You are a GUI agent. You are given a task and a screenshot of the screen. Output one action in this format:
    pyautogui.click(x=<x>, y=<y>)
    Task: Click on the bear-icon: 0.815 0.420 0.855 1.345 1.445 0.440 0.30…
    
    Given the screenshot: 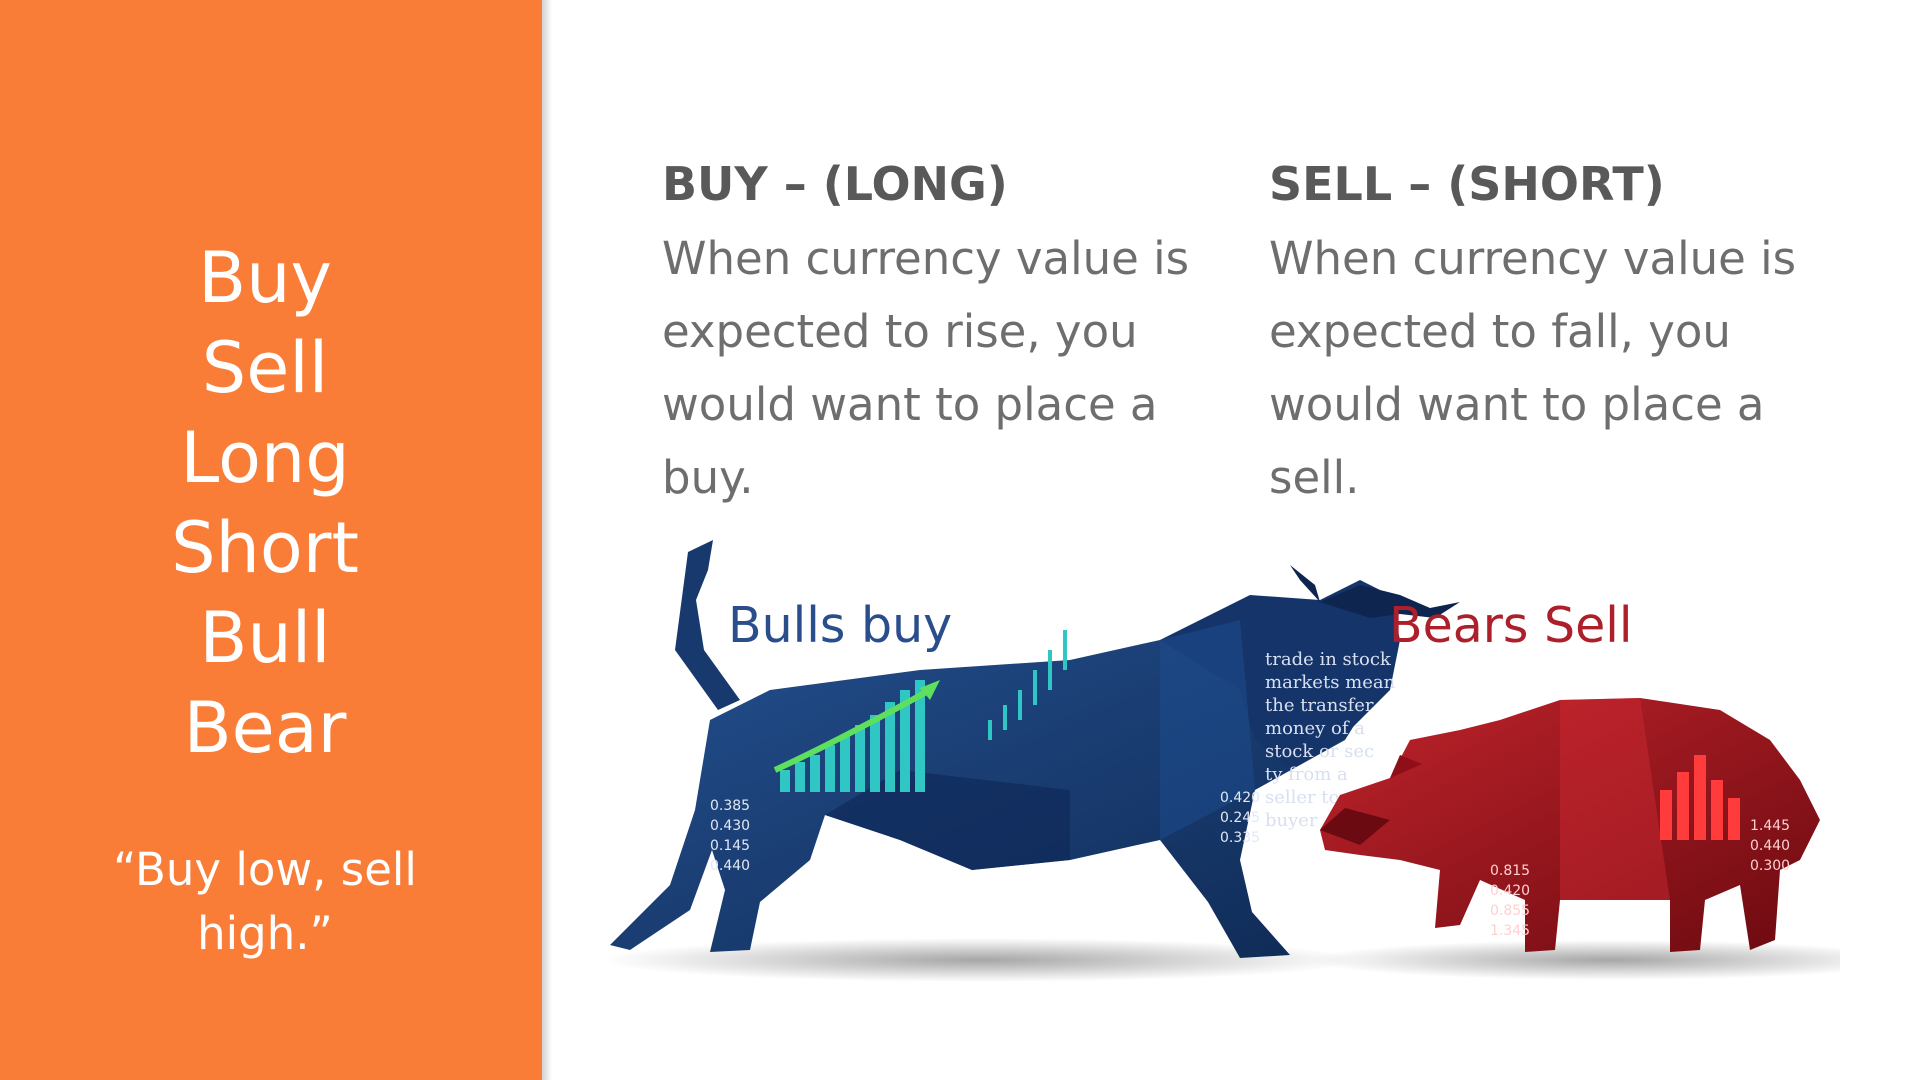 What is the action you would take?
    pyautogui.click(x=1570, y=825)
    